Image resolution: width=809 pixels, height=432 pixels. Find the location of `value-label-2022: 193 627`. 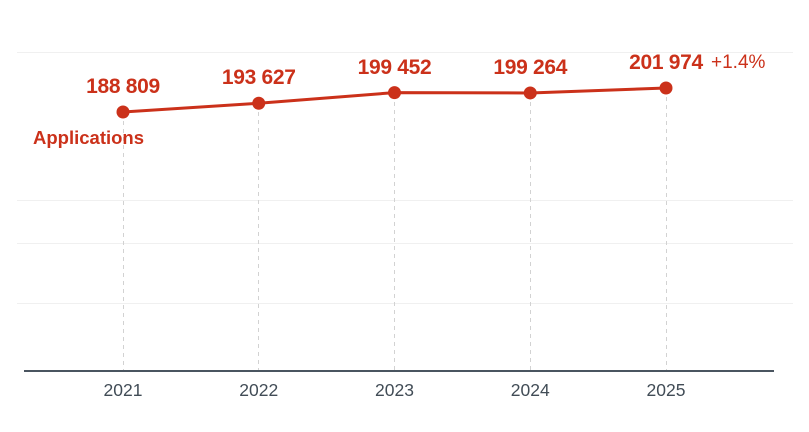

value-label-2022: 193 627 is located at coordinates (258, 78).